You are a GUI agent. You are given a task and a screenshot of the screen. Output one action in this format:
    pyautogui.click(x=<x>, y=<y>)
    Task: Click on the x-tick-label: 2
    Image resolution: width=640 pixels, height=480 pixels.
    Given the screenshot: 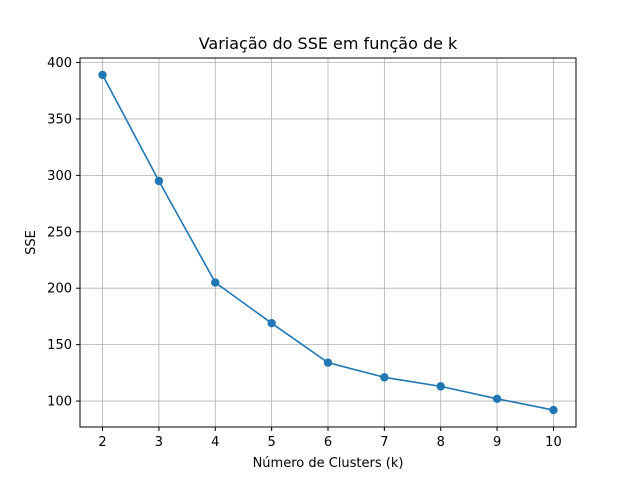 What is the action you would take?
    pyautogui.click(x=102, y=442)
    